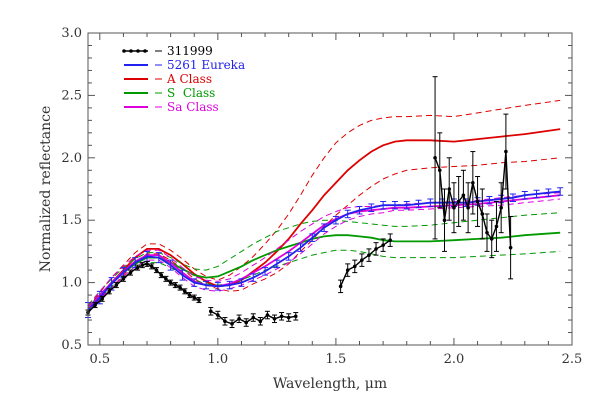  Describe the element at coordinates (189, 79) in the screenshot. I see `legend-label: A Class` at that location.